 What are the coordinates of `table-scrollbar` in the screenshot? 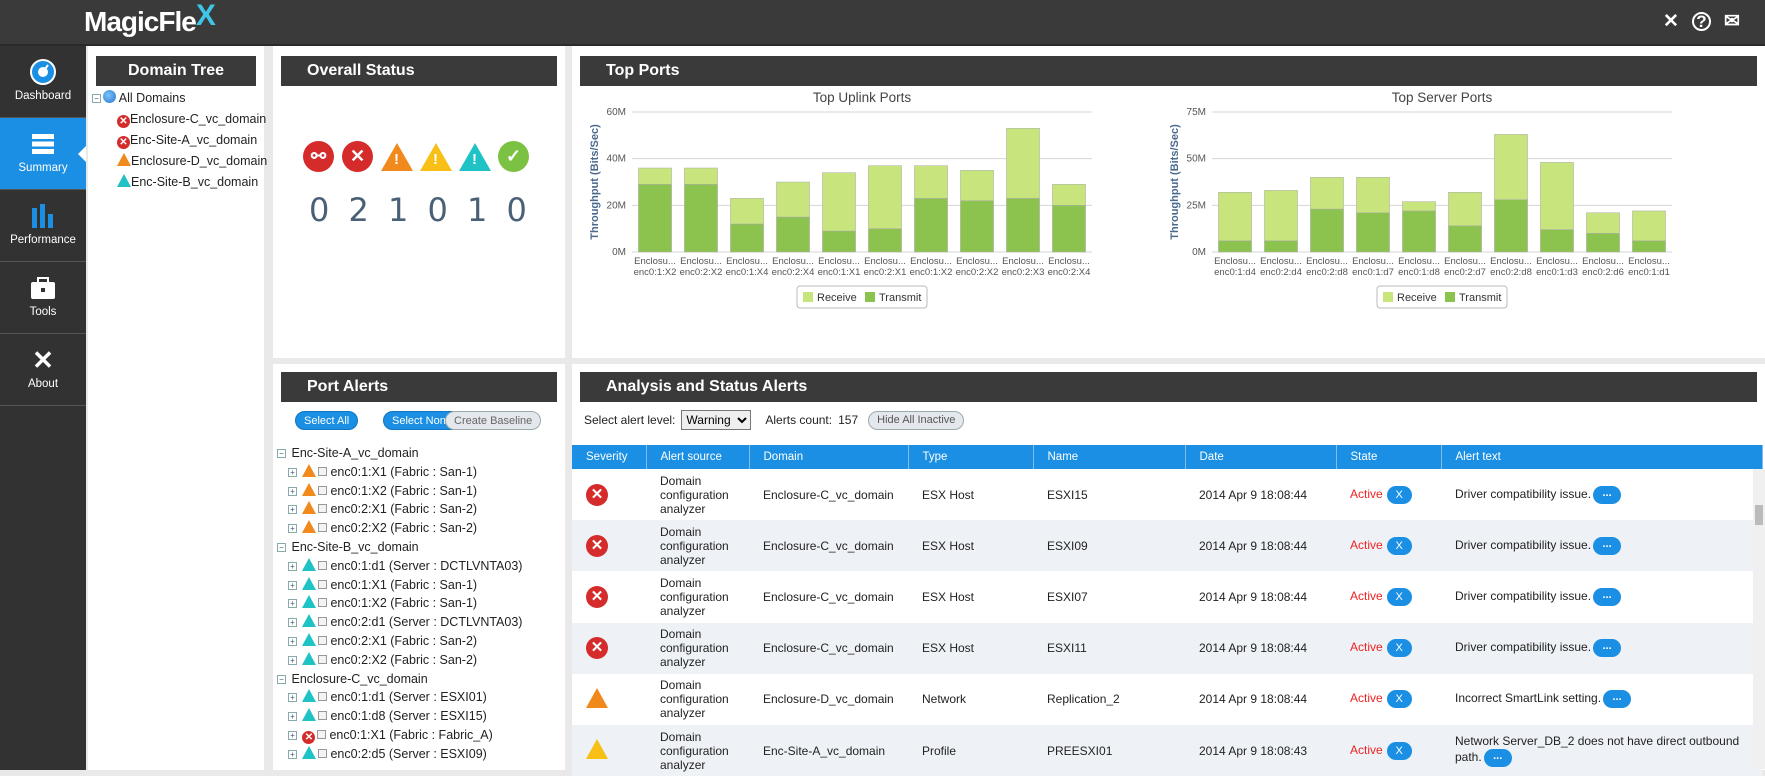 It's located at (1759, 619).